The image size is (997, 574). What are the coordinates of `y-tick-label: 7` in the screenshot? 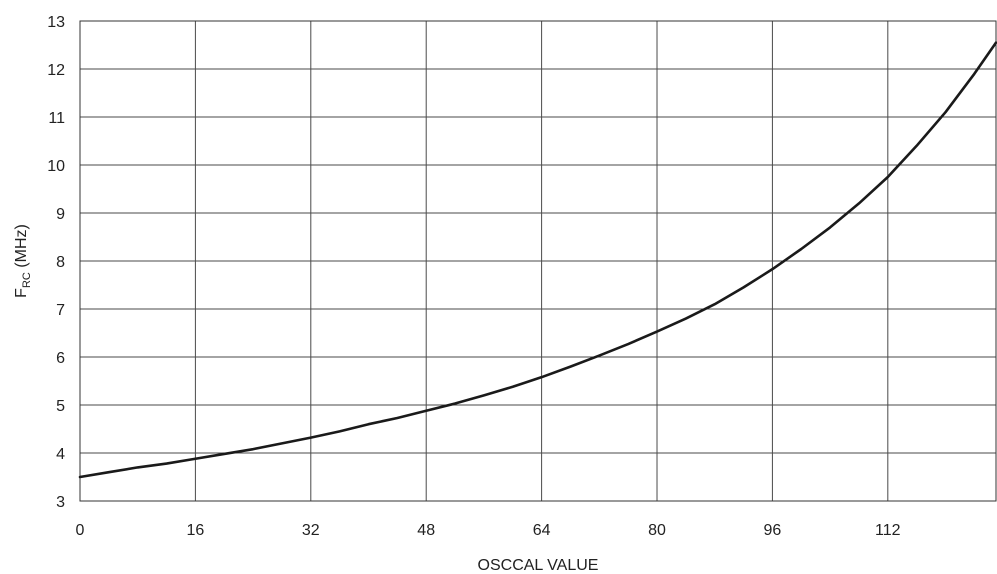 It's located at (60, 310).